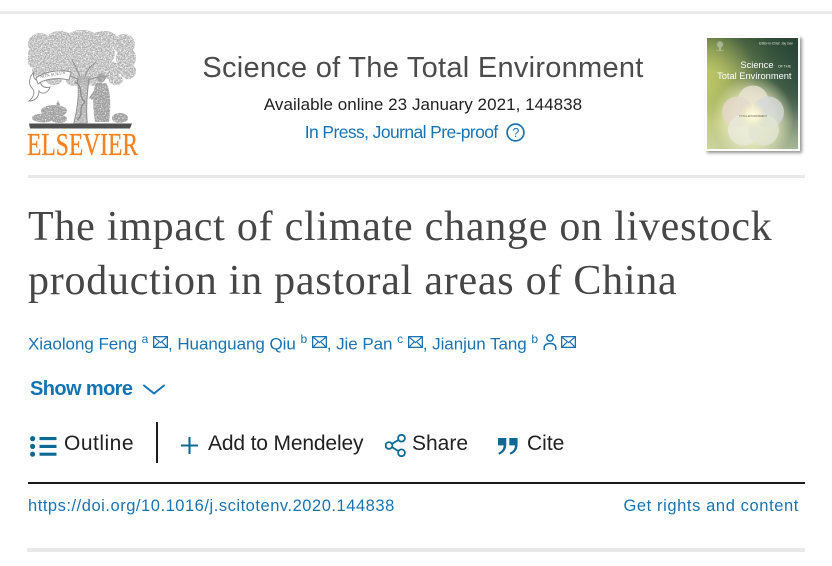 Image resolution: width=832 pixels, height=566 pixels. I want to click on svg-text: TOTAL ENVIRONMENT, so click(753, 116).